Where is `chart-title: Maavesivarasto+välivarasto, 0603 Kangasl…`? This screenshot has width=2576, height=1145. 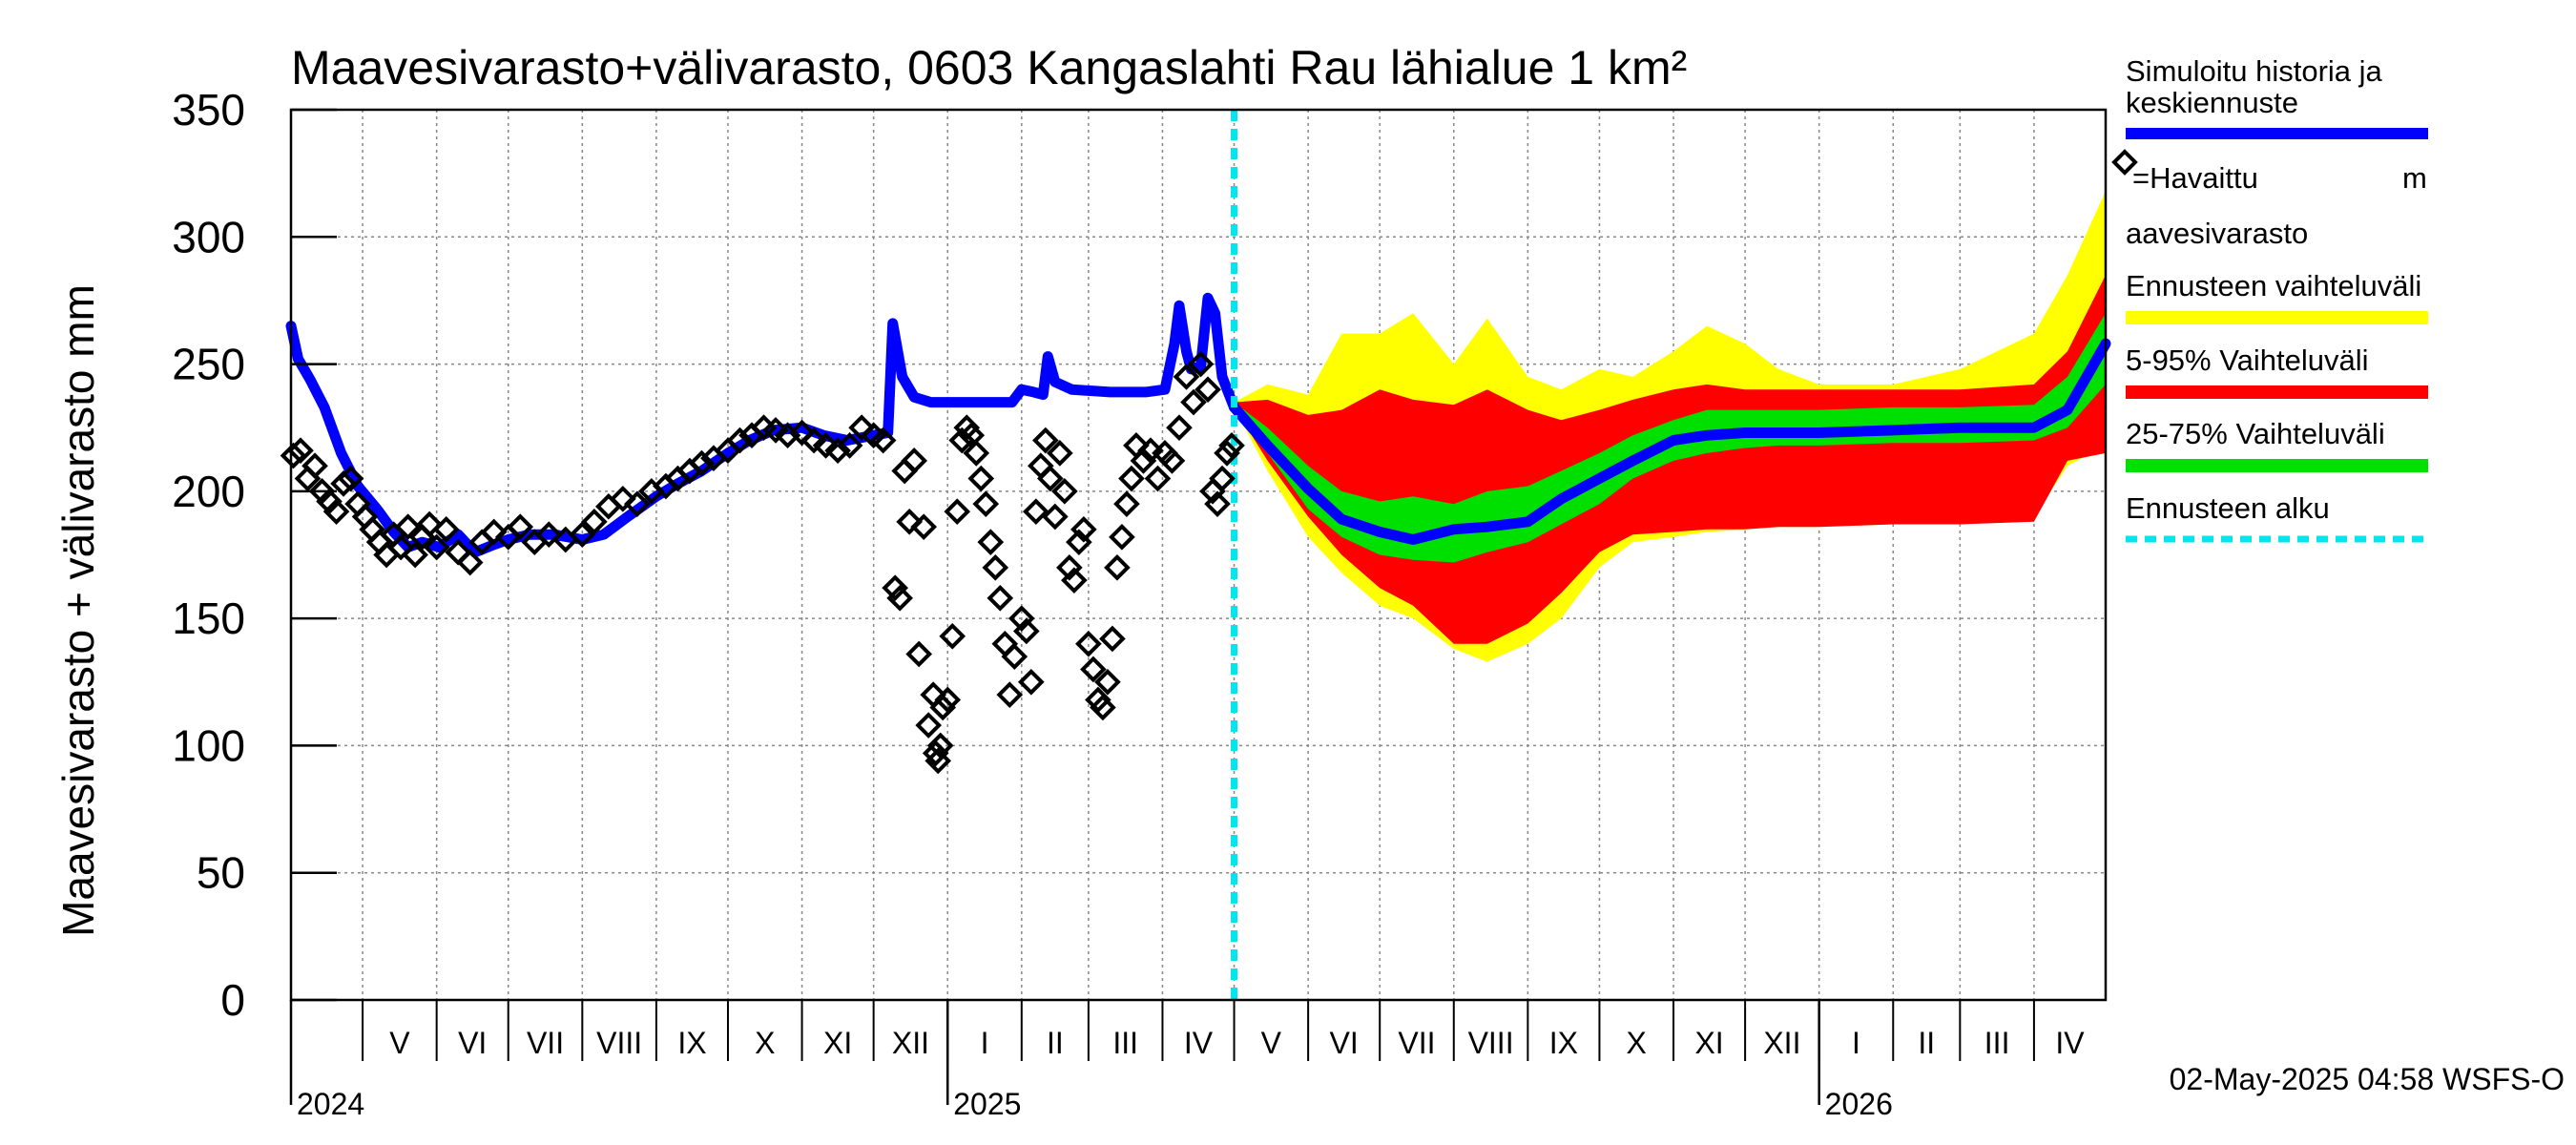
chart-title: Maavesivarasto+välivarasto, 0603 Kangasl… is located at coordinates (989, 67).